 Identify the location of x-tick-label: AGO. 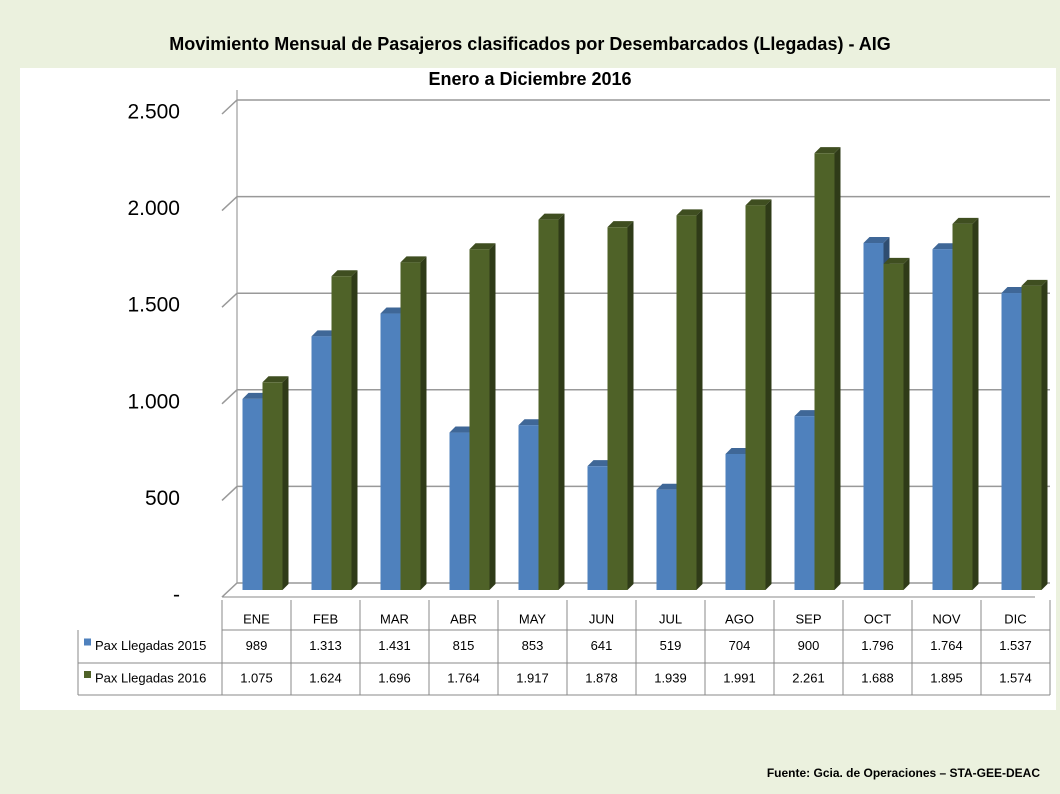
(739, 618).